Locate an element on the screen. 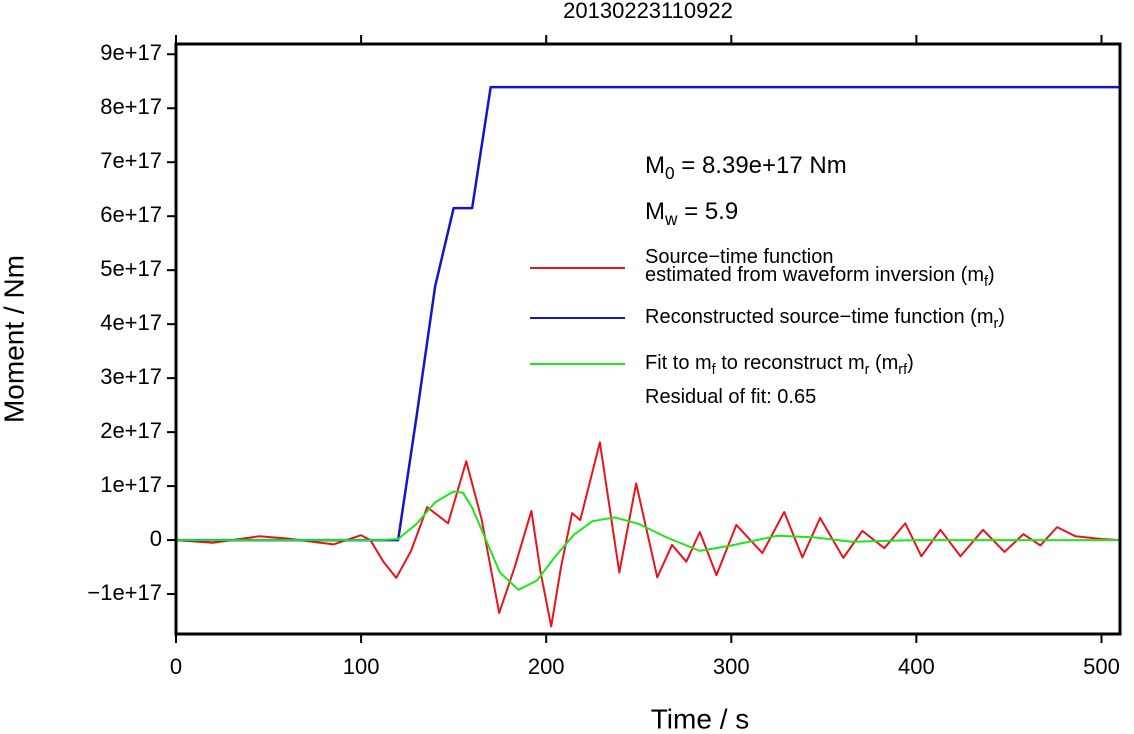 Image resolution: width=1134 pixels, height=734 pixels. y-tick-label: 8e+17 is located at coordinates (131, 106).